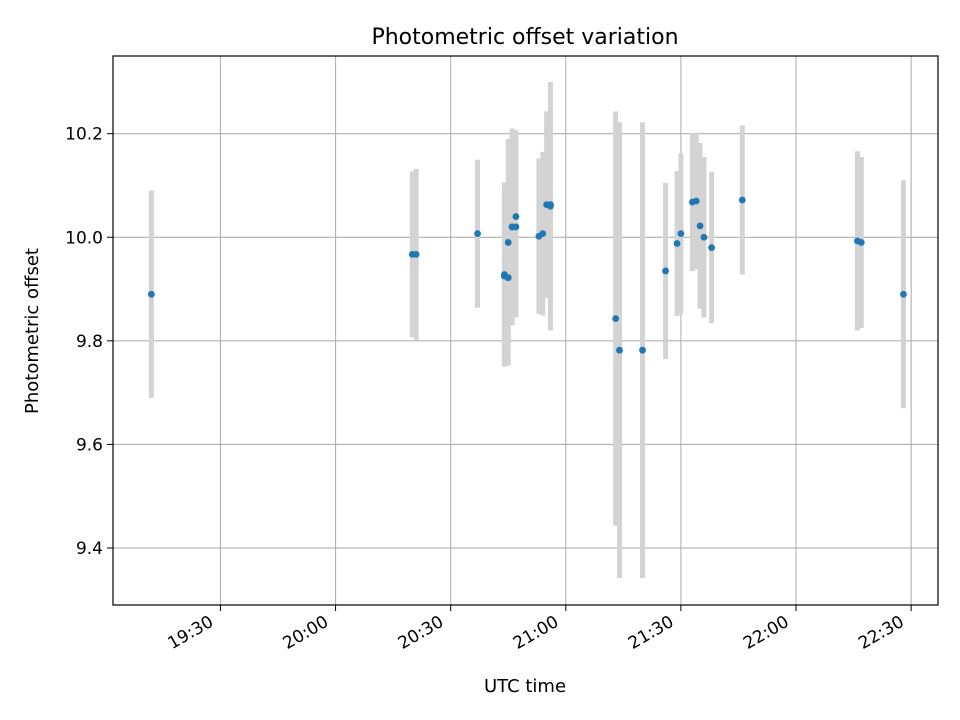 The width and height of the screenshot is (960, 720). I want to click on y-tick-label: 9.6, so click(89, 445).